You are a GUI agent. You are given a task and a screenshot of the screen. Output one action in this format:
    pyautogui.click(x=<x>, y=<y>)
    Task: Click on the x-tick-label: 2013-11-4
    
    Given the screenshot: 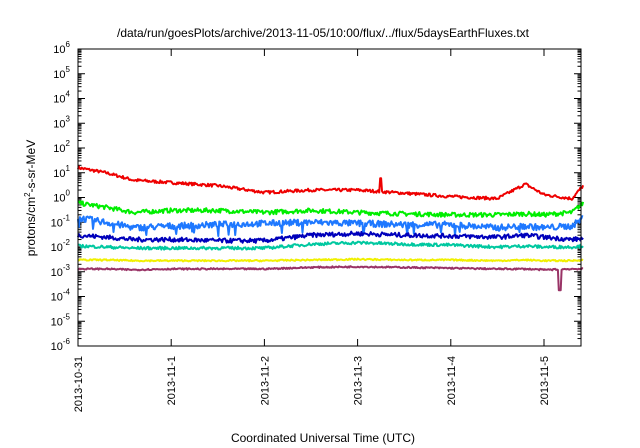 What is the action you would take?
    pyautogui.click(x=452, y=380)
    